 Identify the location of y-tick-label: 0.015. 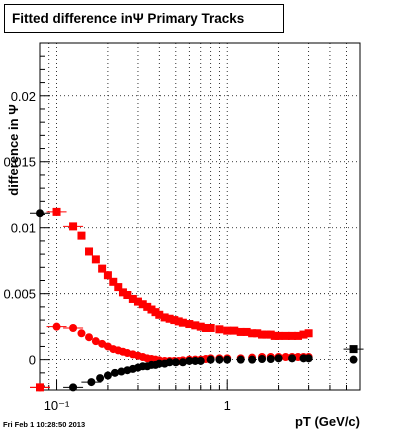
(19, 162).